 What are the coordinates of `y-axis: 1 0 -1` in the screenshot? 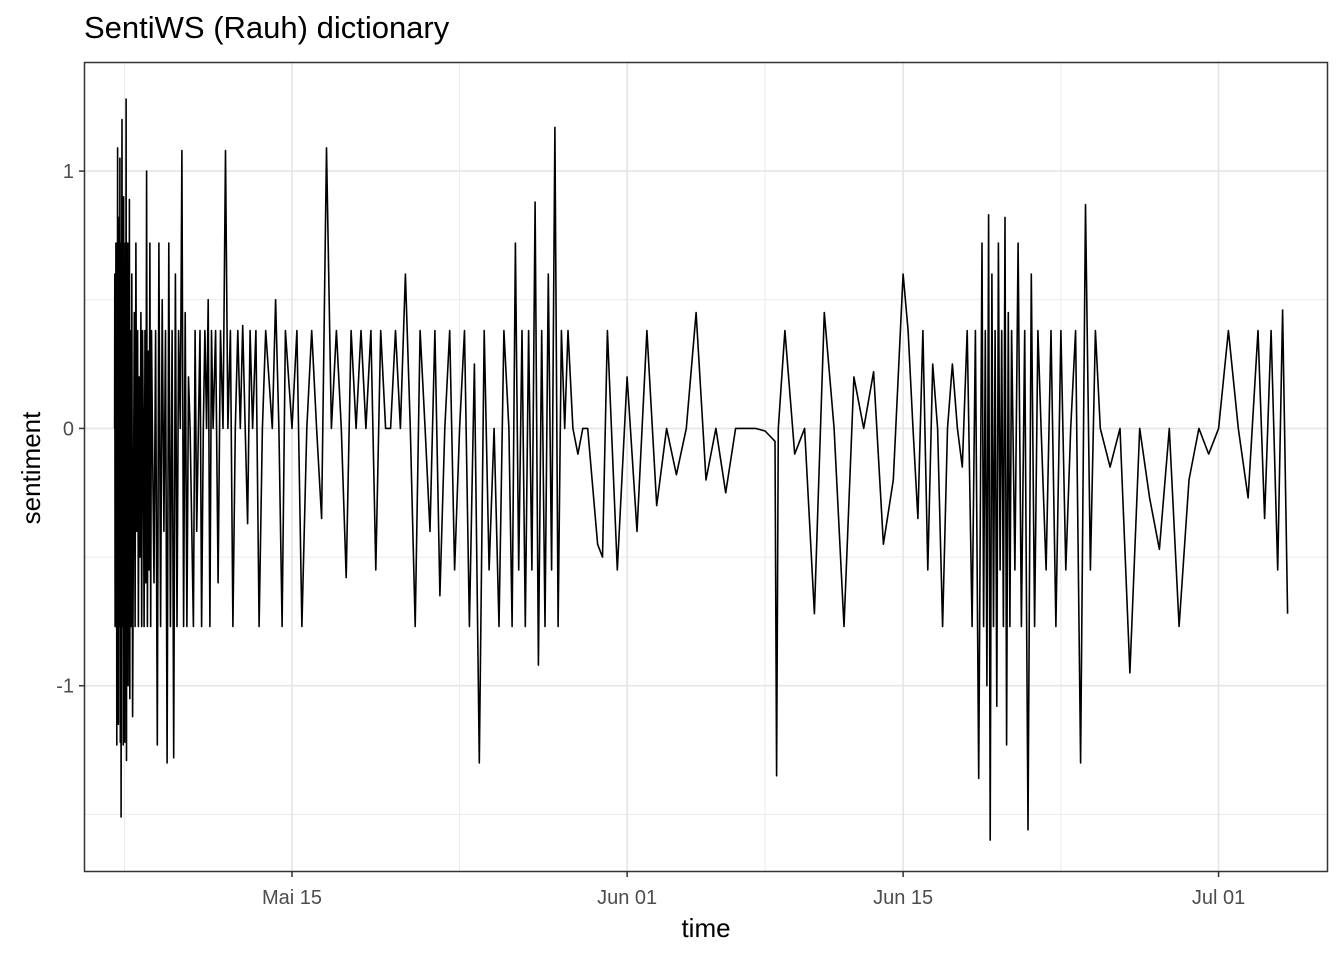 It's located at (70, 429).